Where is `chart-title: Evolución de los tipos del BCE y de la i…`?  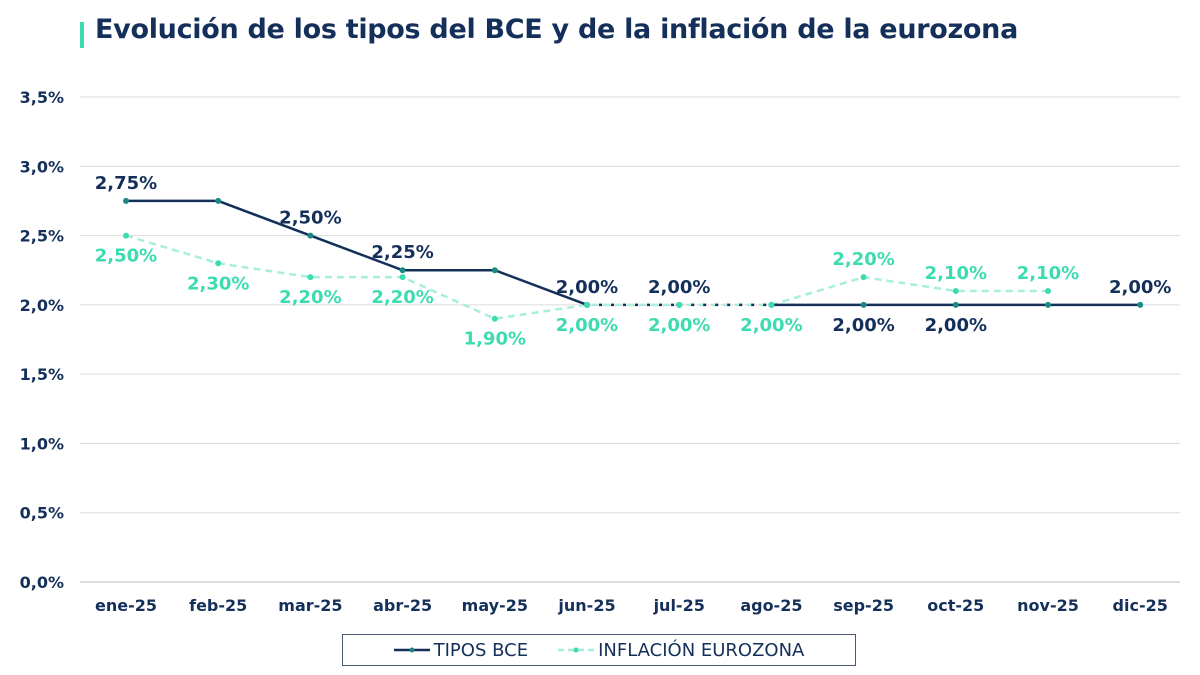
chart-title: Evolución de los tipos del BCE y de la i… is located at coordinates (557, 29).